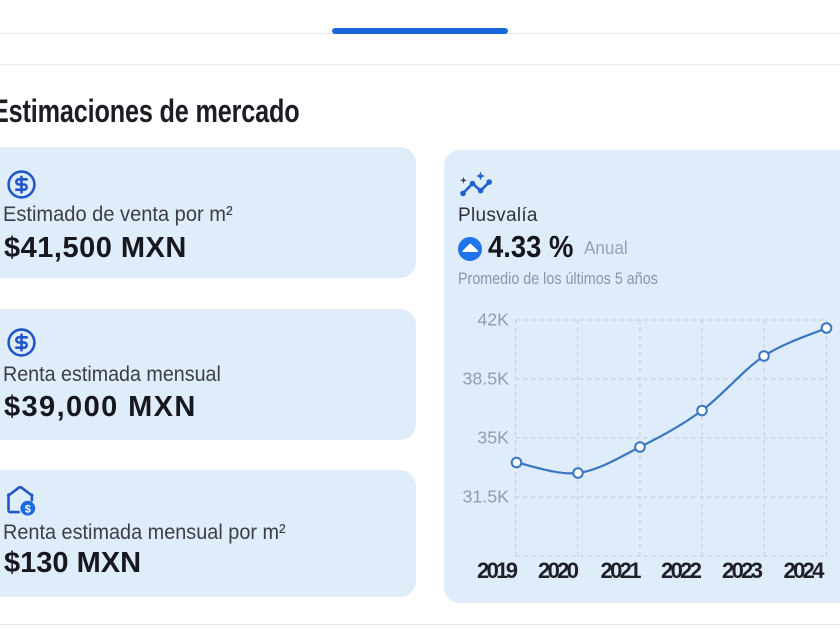 This screenshot has height=630, width=840. I want to click on svg-text: 42K, so click(493, 320).